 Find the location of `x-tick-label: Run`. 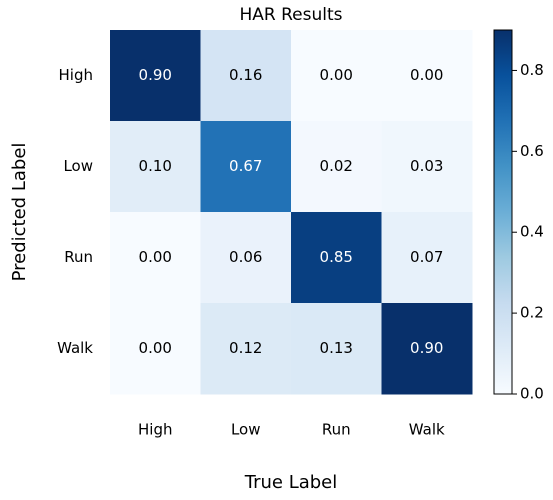

x-tick-label: Run is located at coordinates (336, 430).